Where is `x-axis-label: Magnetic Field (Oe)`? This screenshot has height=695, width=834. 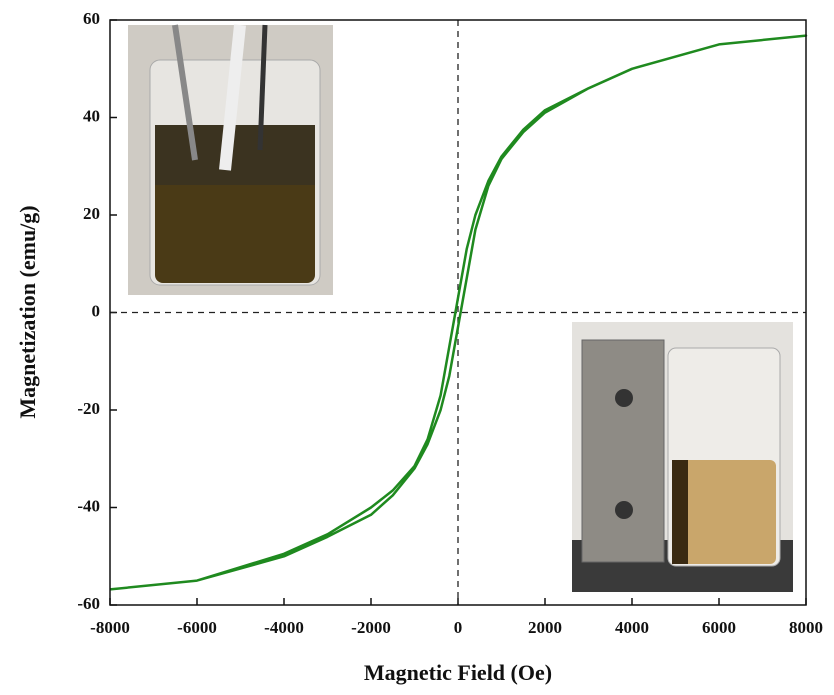
x-axis-label: Magnetic Field (Oe) is located at coordinates (458, 672).